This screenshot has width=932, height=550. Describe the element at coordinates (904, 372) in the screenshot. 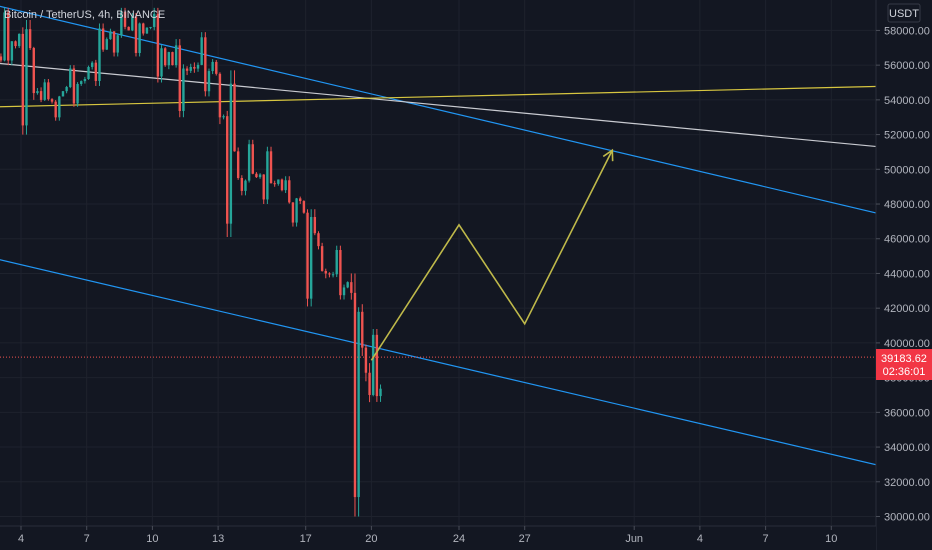

I see `countdown-label: 02:36:01` at that location.